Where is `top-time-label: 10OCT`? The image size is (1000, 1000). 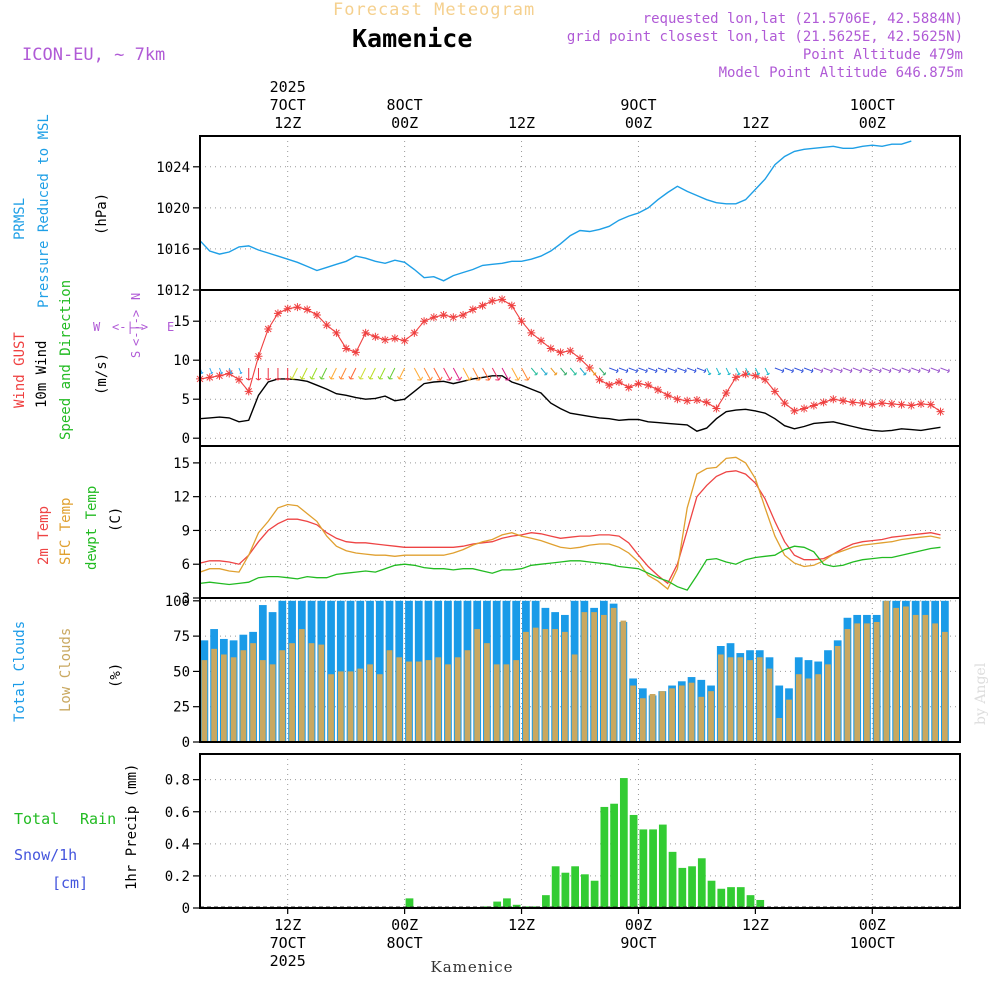
top-time-label: 10OCT is located at coordinates (872, 105).